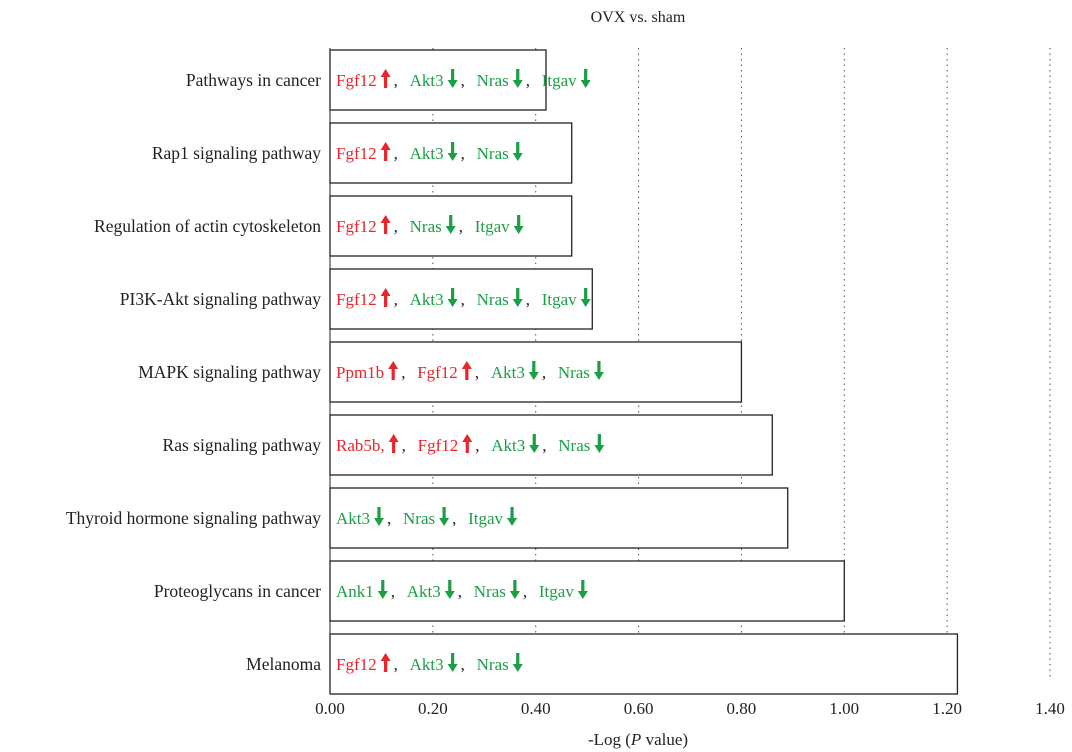 This screenshot has height=752, width=1072. Describe the element at coordinates (462, 590) in the screenshot. I see `gene-annotation-row: Ank1, Akt3, Nras, Itgav` at that location.